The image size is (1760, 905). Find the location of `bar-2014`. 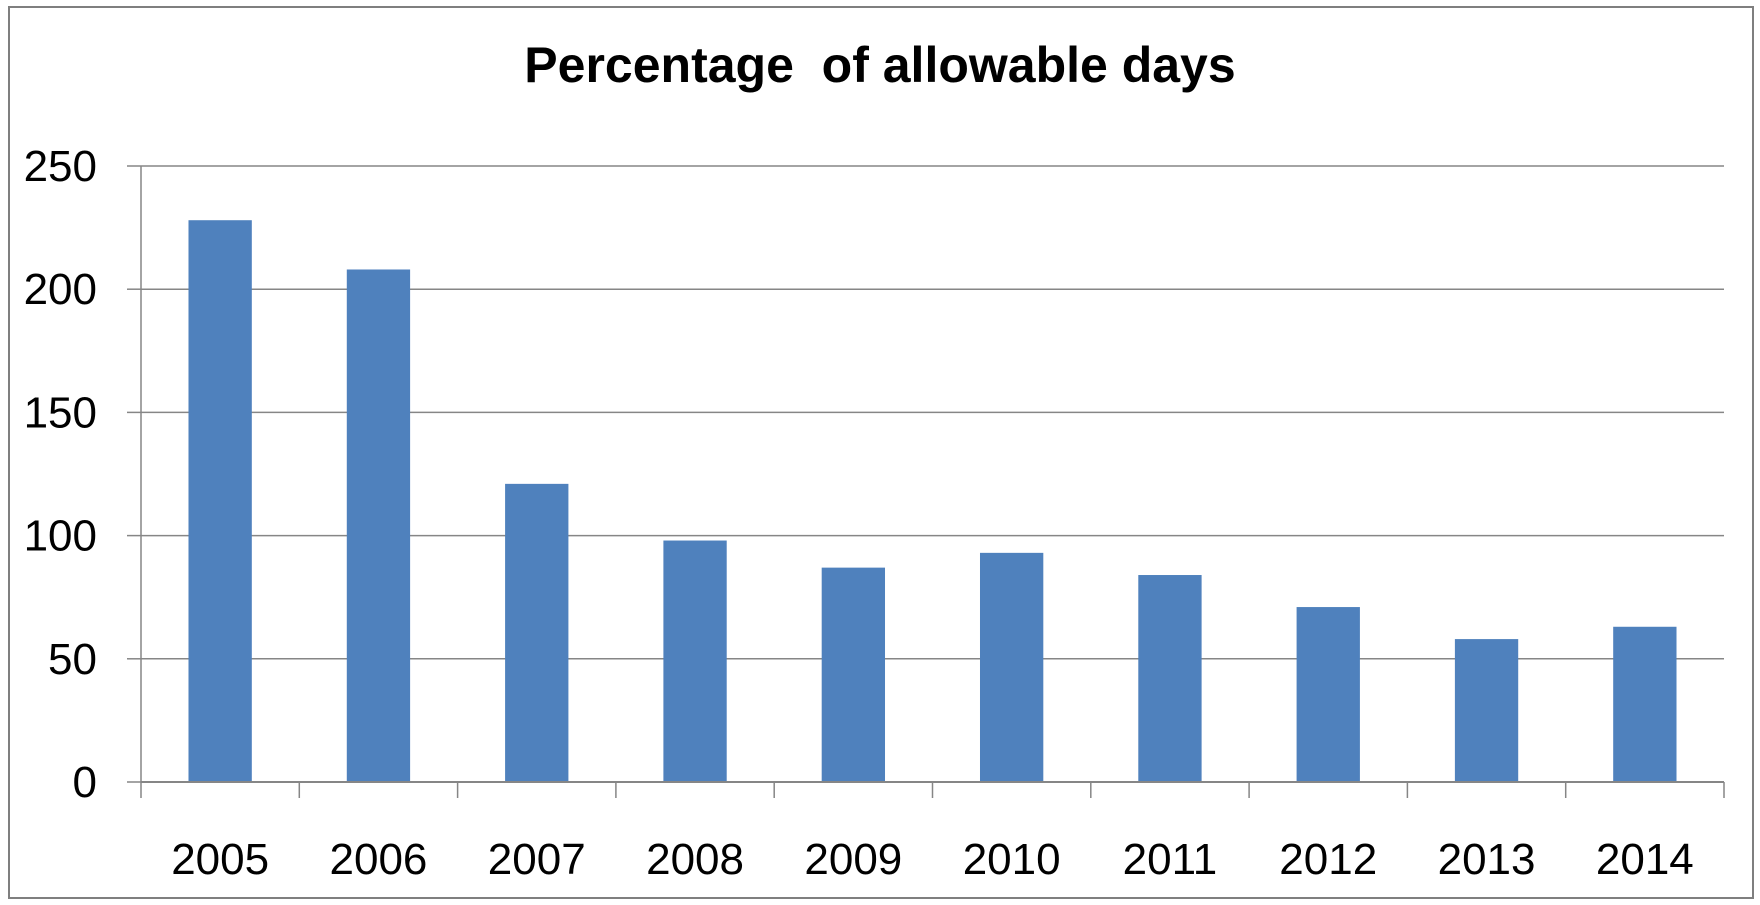

bar-2014 is located at coordinates (1645, 704).